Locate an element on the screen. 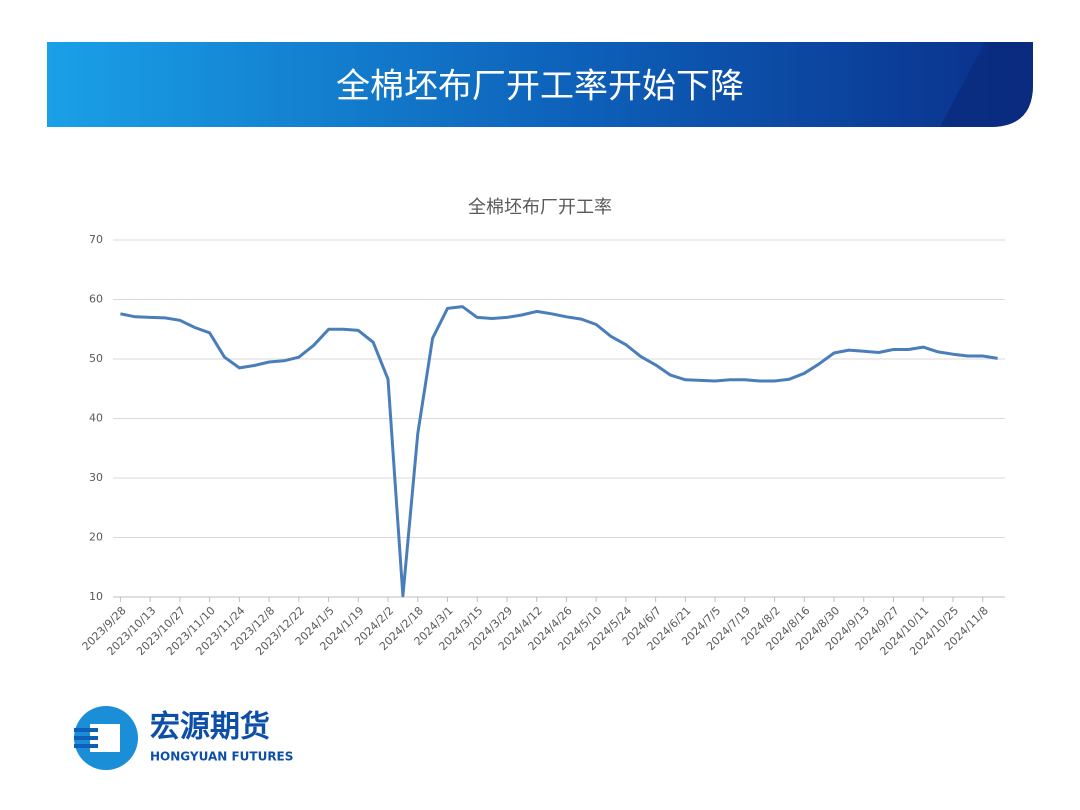 Image resolution: width=1080 pixels, height=810 pixels. y-tick-label: 40 is located at coordinates (96, 418).